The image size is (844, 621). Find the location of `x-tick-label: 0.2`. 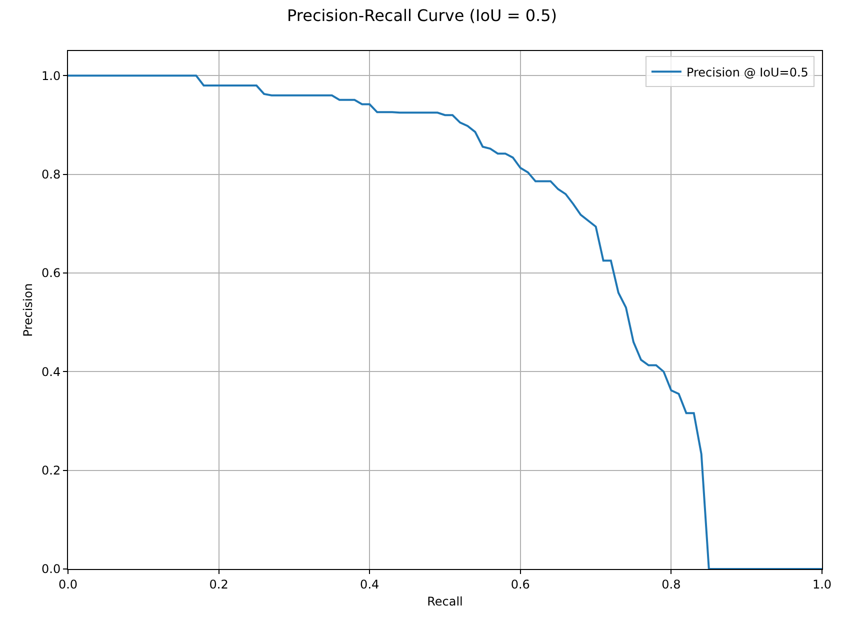

x-tick-label: 0.2 is located at coordinates (218, 584).